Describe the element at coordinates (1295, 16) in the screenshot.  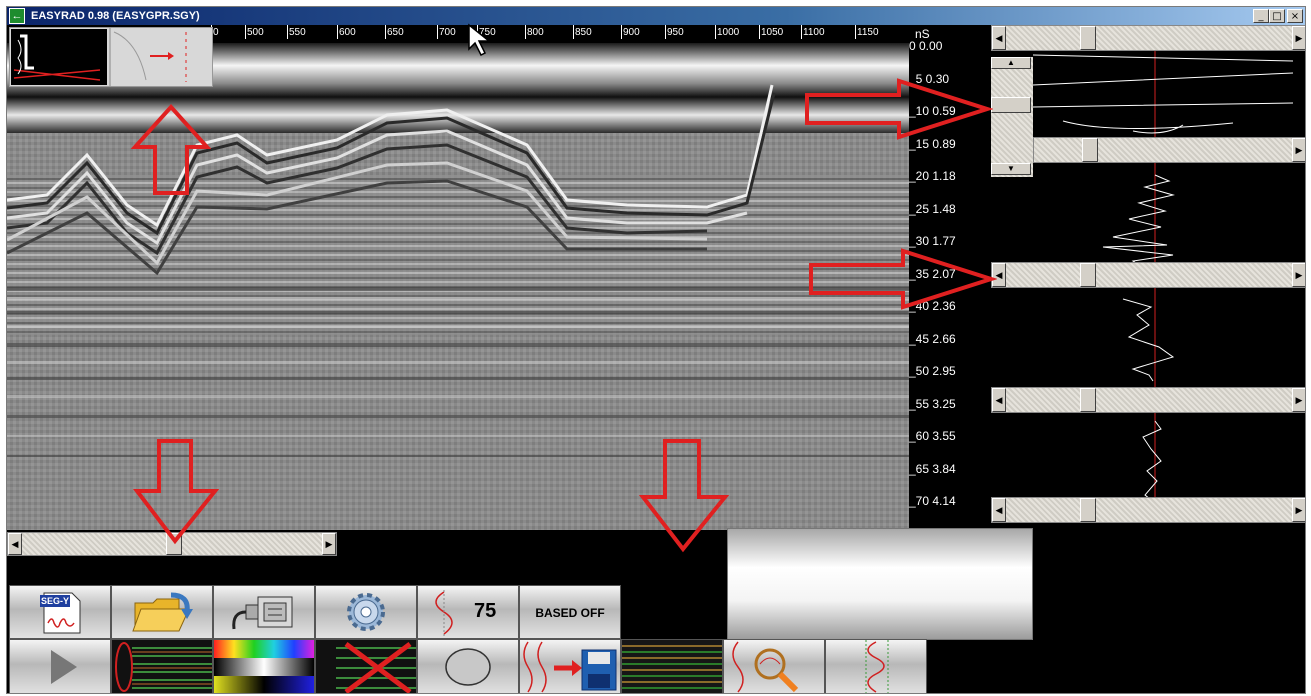
I see `close-button: ×` at that location.